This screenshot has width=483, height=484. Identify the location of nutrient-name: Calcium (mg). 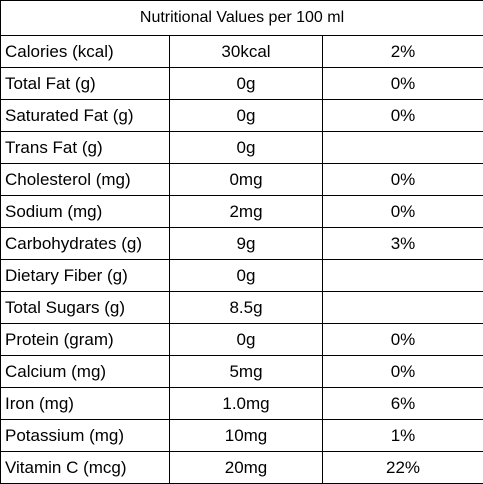
(85, 372).